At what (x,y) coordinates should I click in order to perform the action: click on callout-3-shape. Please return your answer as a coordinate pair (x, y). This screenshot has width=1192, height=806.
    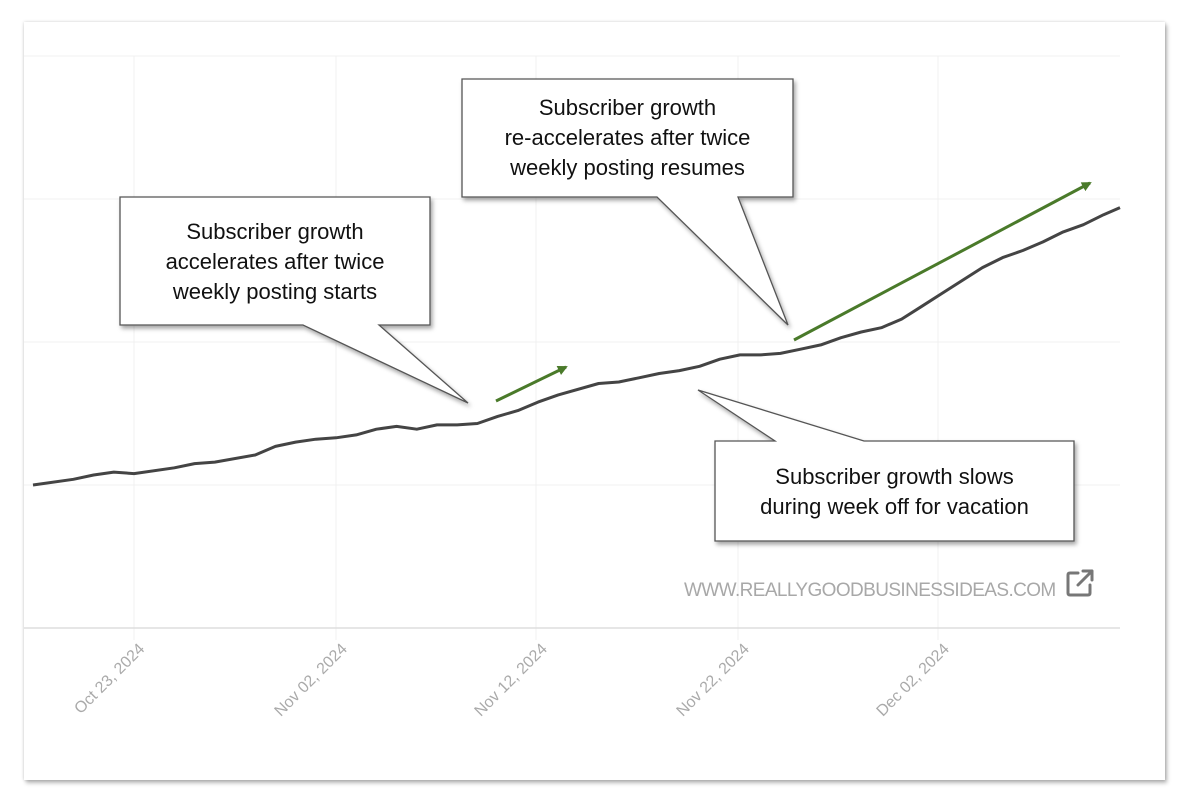
    Looking at the image, I should click on (886, 465).